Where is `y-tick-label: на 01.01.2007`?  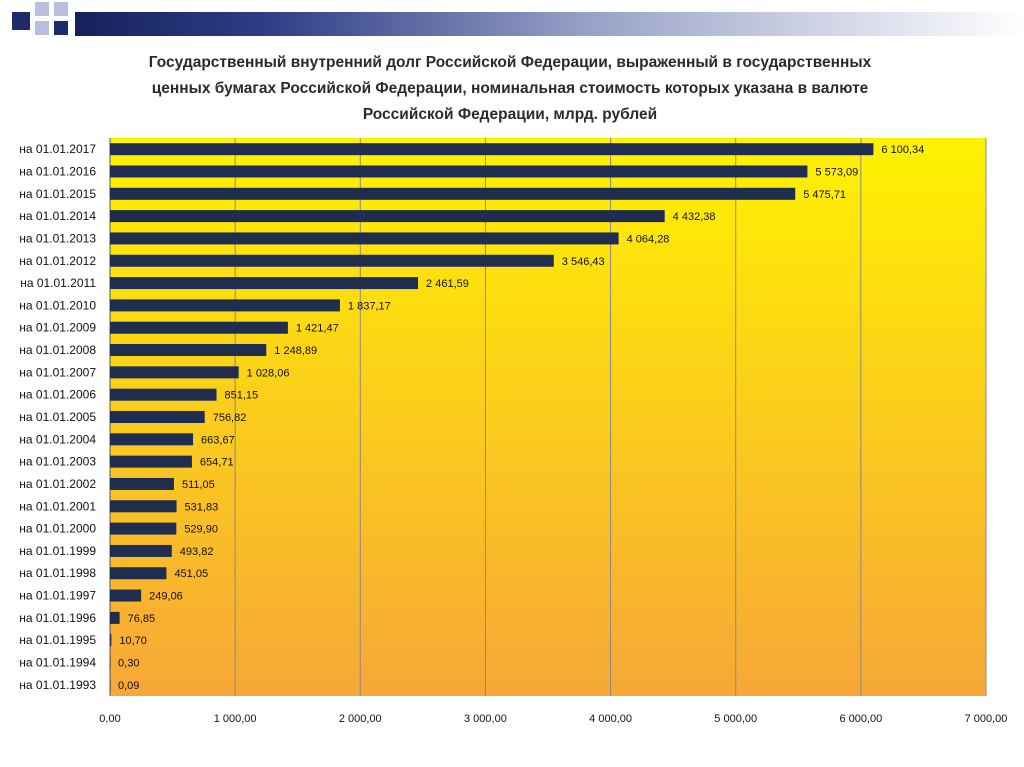 y-tick-label: на 01.01.2007 is located at coordinates (57, 372).